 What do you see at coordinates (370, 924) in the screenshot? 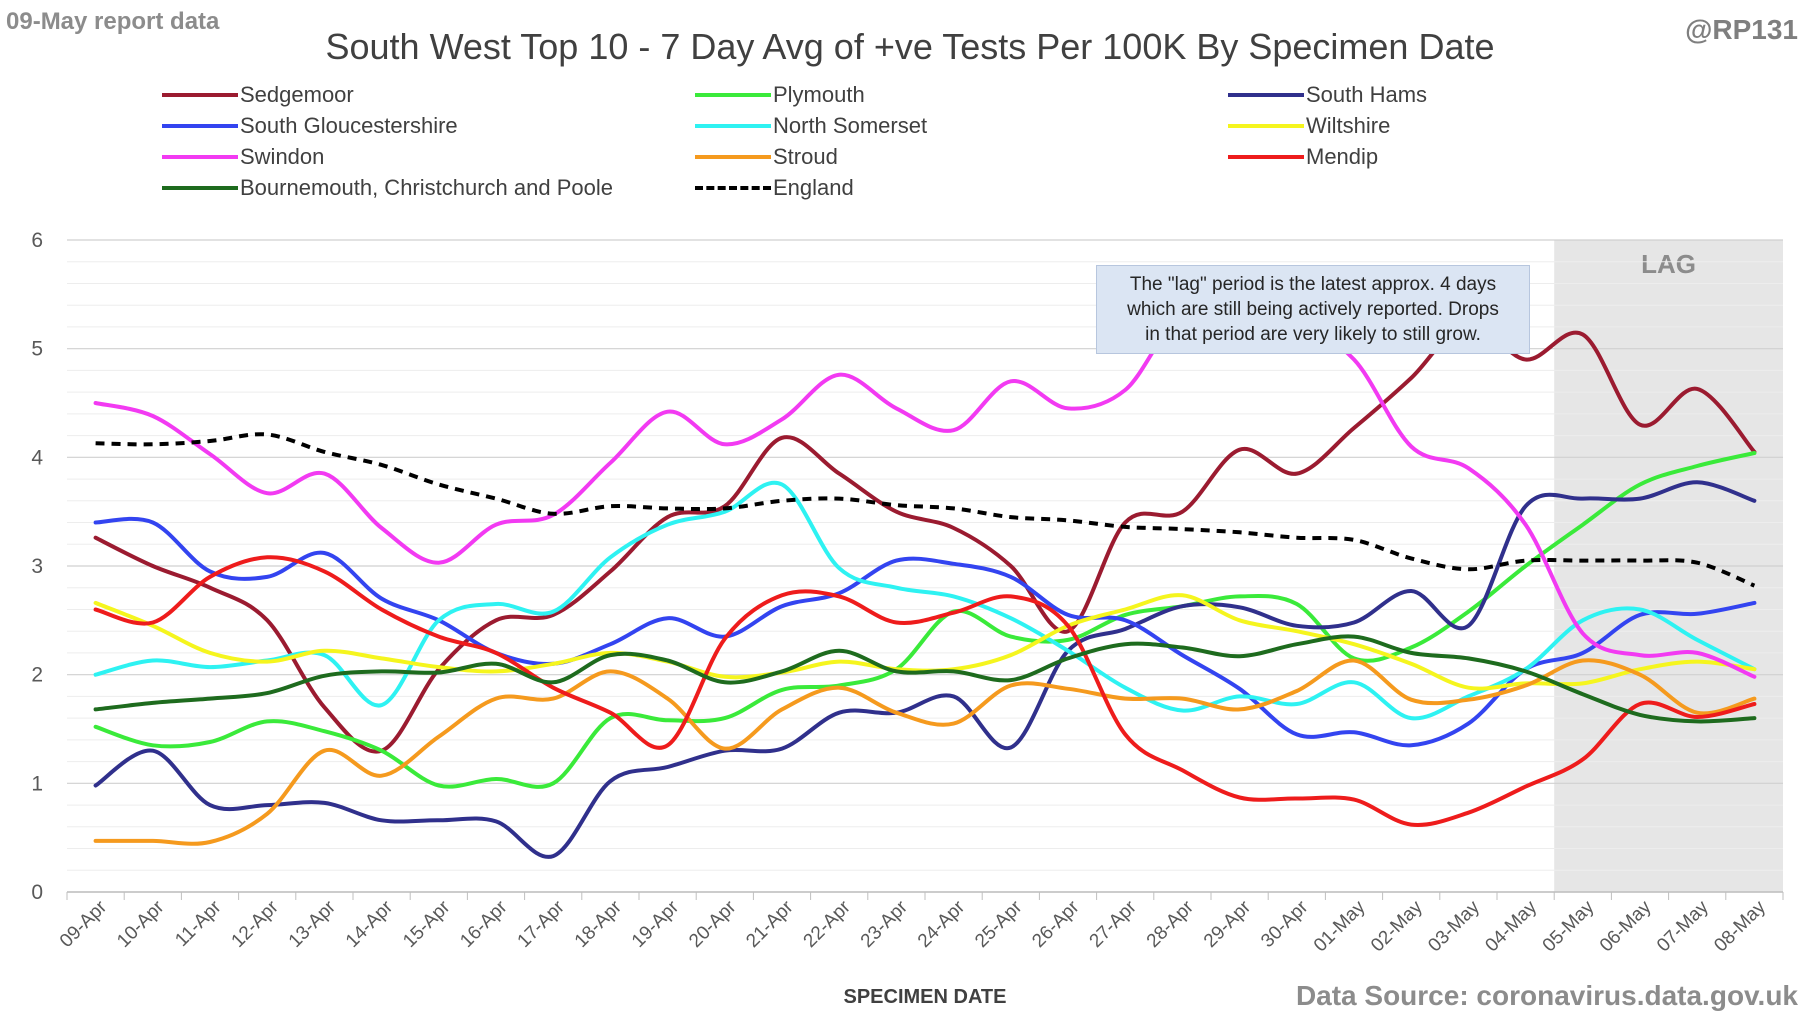
I see `x-tick-label: 14-Apr` at bounding box center [370, 924].